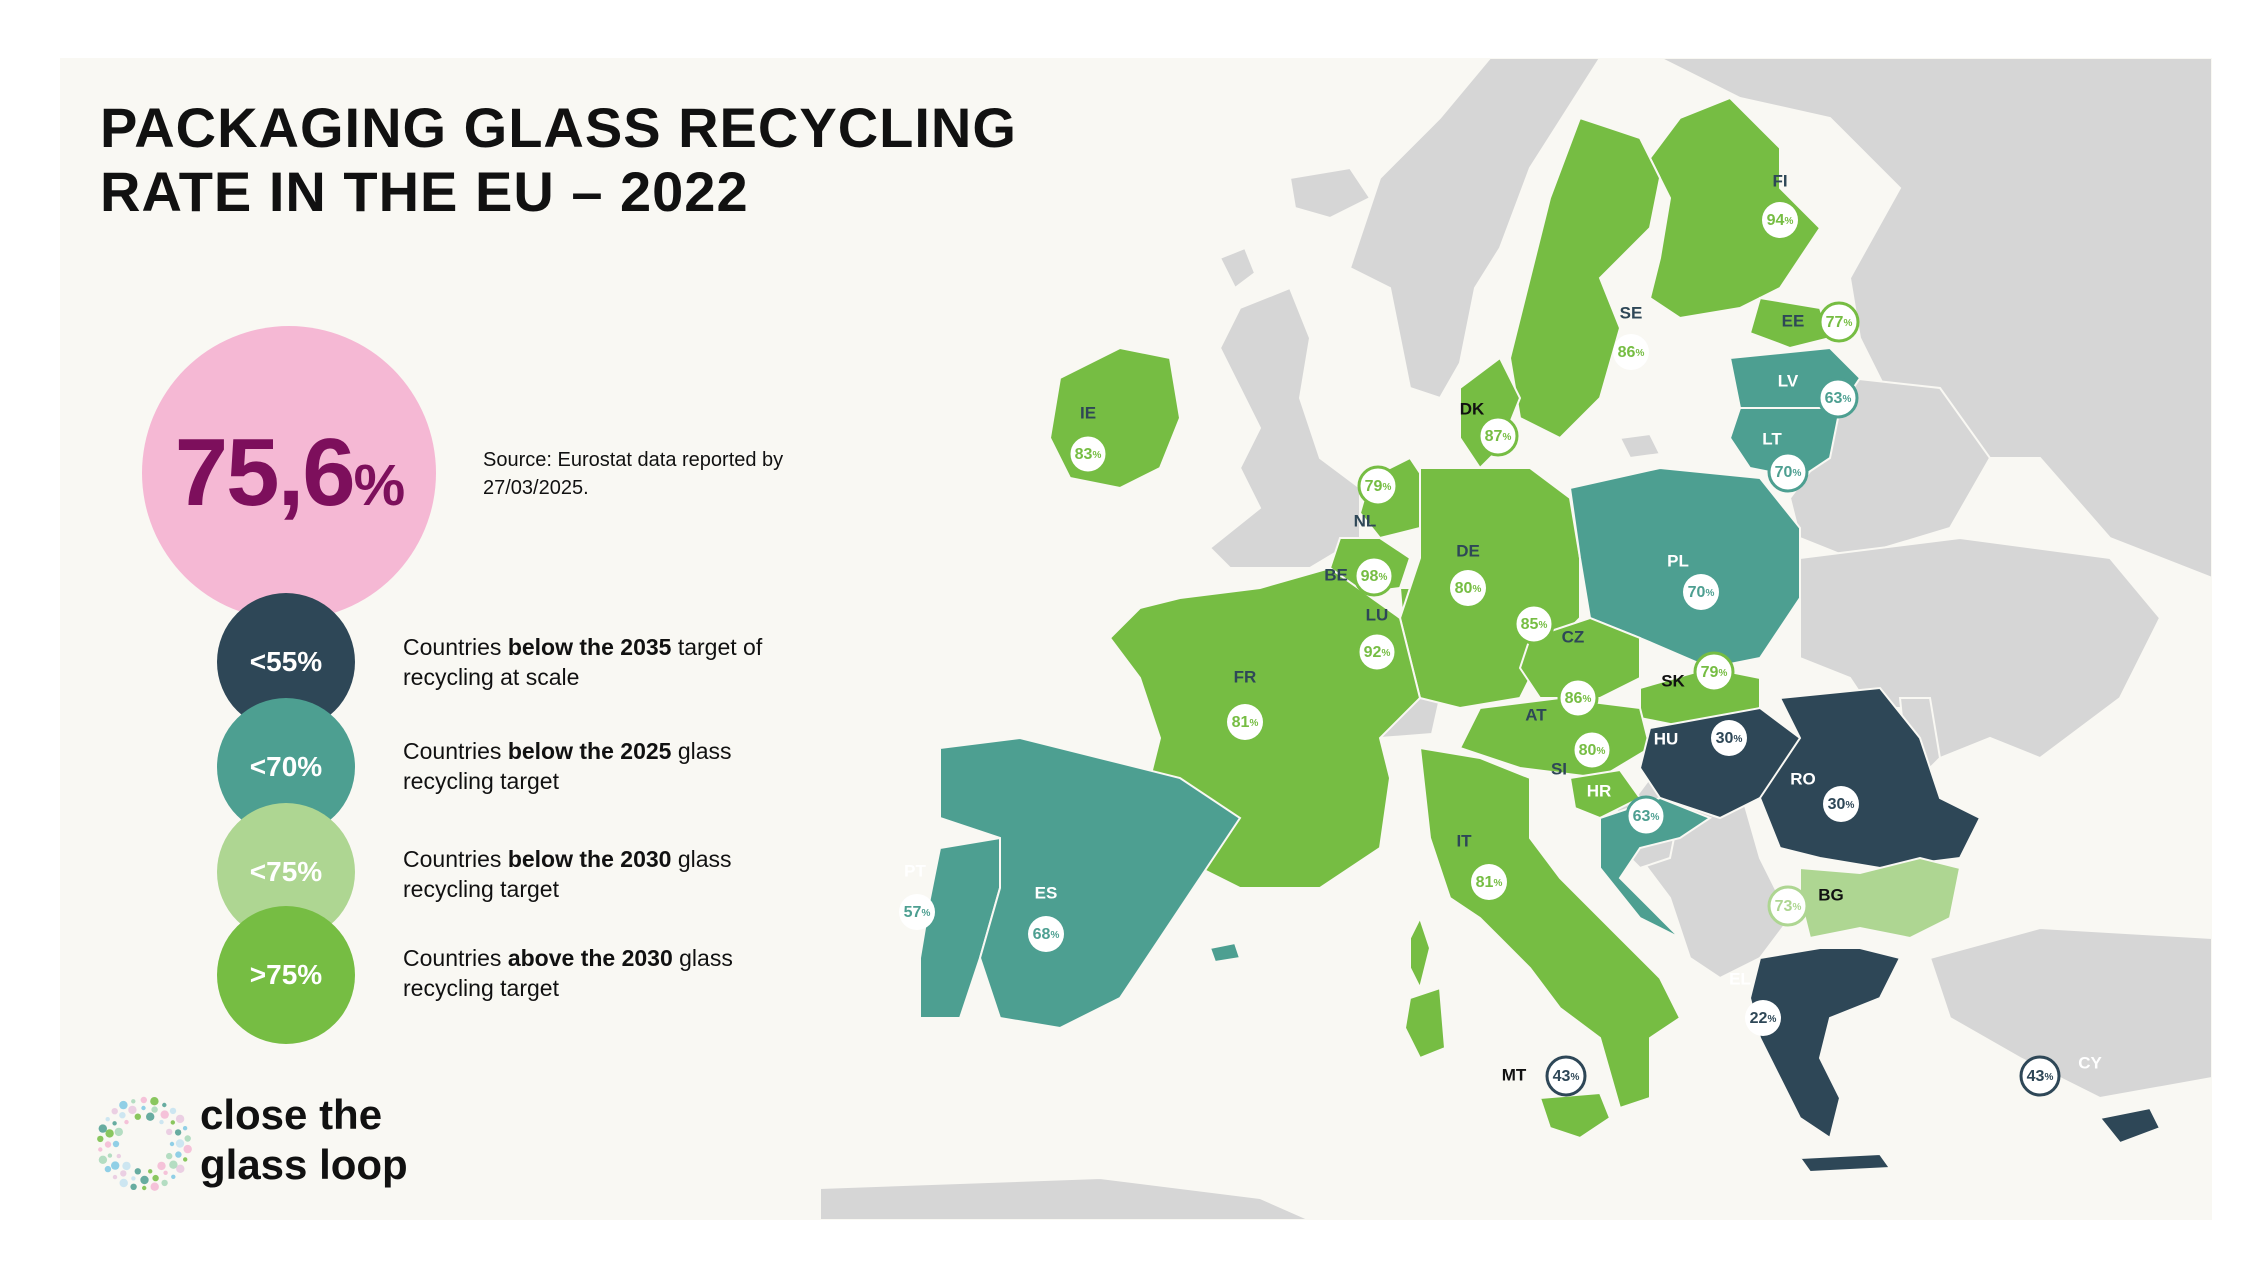 Image resolution: width=2268 pixels, height=1276 pixels. Describe the element at coordinates (1880, 898) in the screenshot. I see `bulgaria-shape` at that location.